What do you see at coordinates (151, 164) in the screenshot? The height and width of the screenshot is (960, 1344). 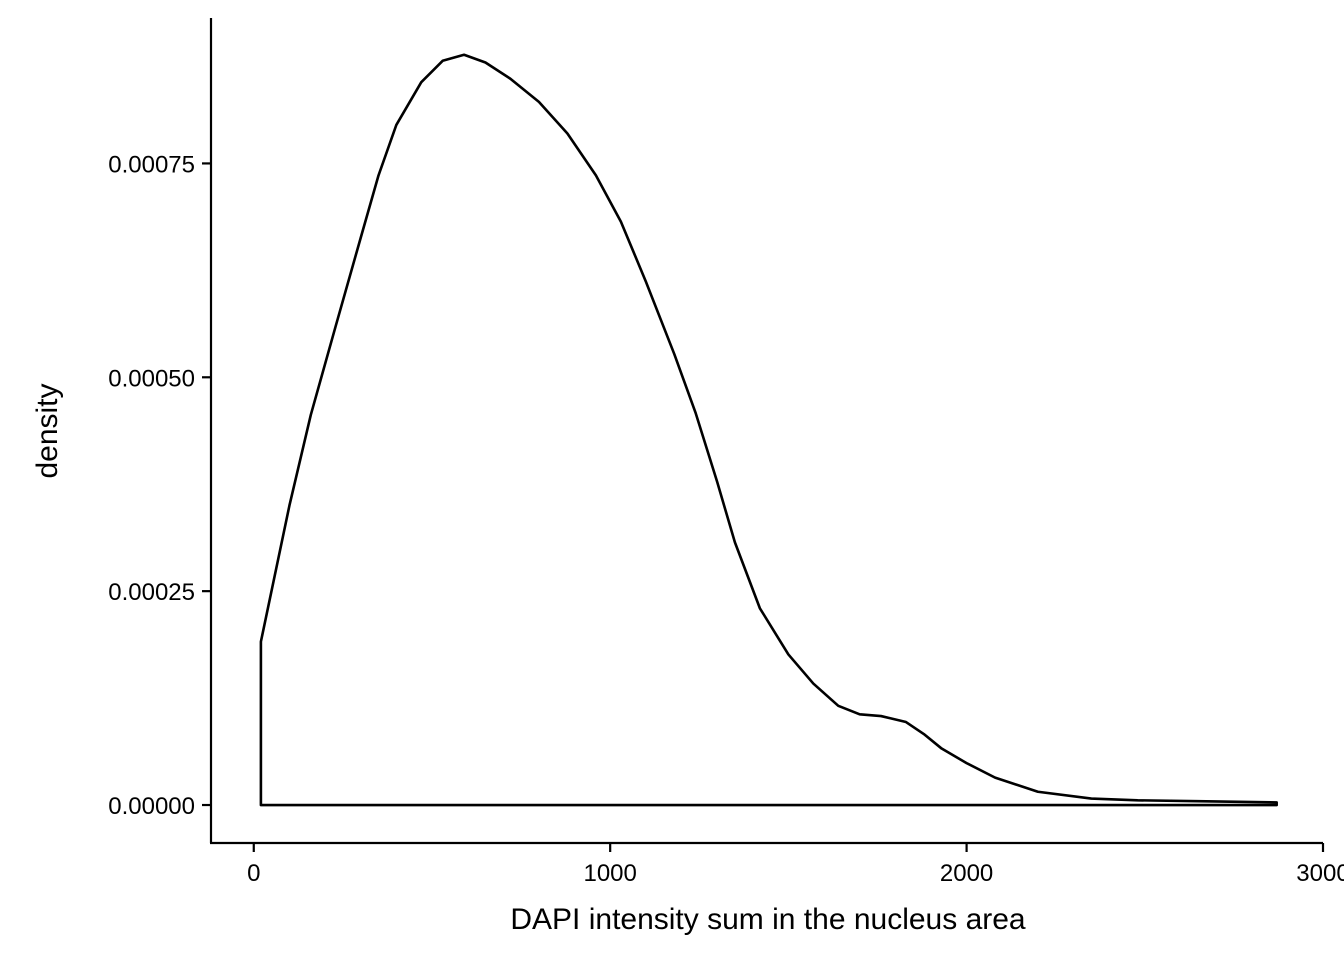 I see `y-tick-label: 0.00075` at bounding box center [151, 164].